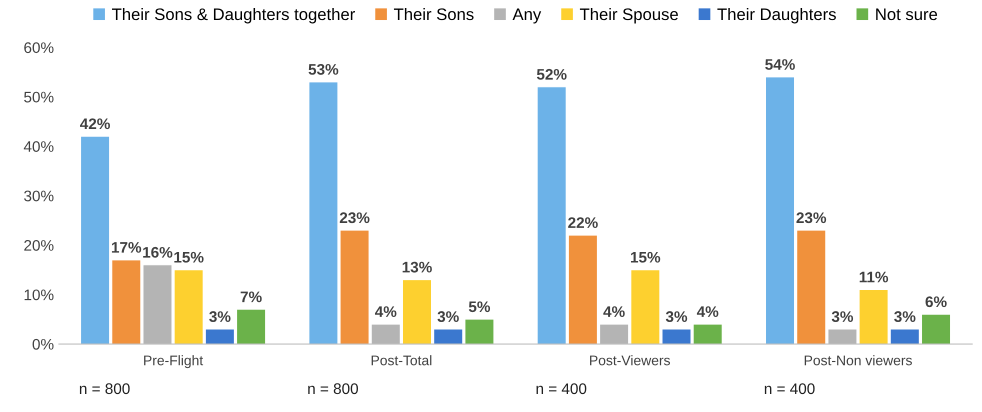  What do you see at coordinates (780, 64) in the screenshot?
I see `data-label: 54%` at bounding box center [780, 64].